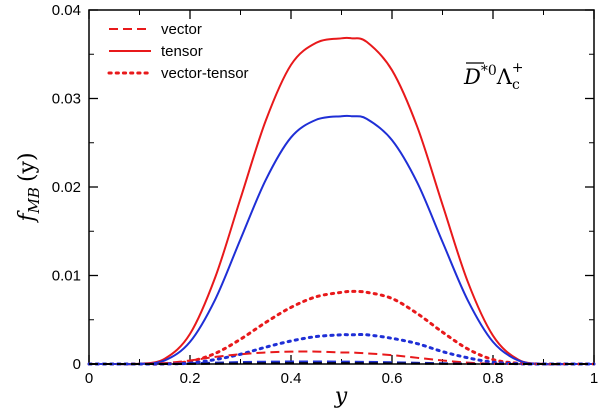  Describe the element at coordinates (89, 378) in the screenshot. I see `x-tick-label: 0` at that location.